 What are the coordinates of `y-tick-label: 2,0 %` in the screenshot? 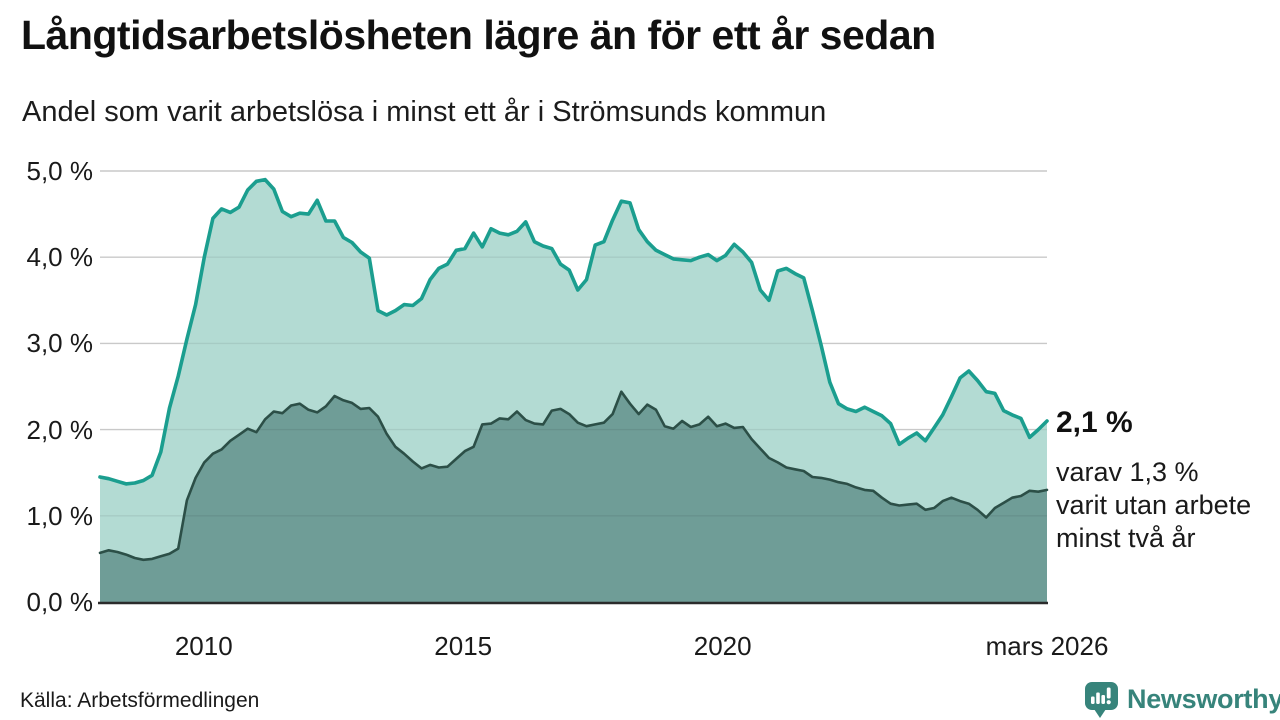 It's located at (60, 429).